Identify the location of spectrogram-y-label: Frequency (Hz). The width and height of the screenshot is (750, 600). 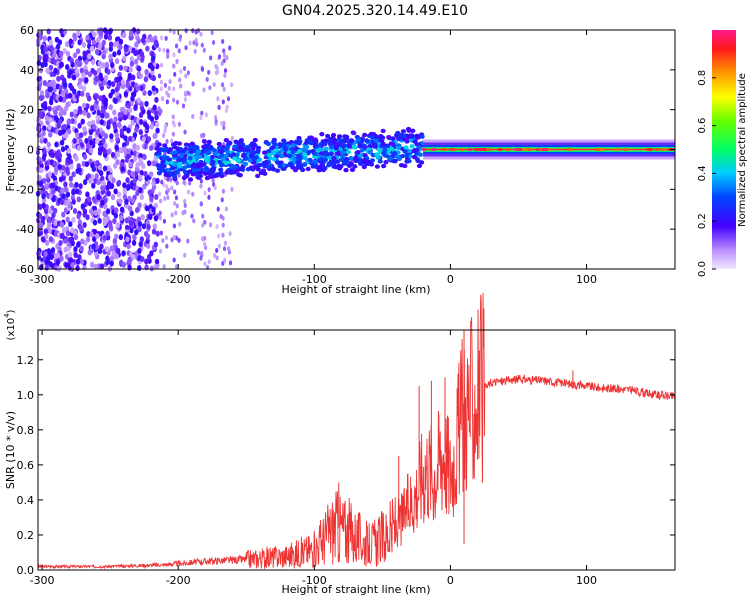
(10, 150).